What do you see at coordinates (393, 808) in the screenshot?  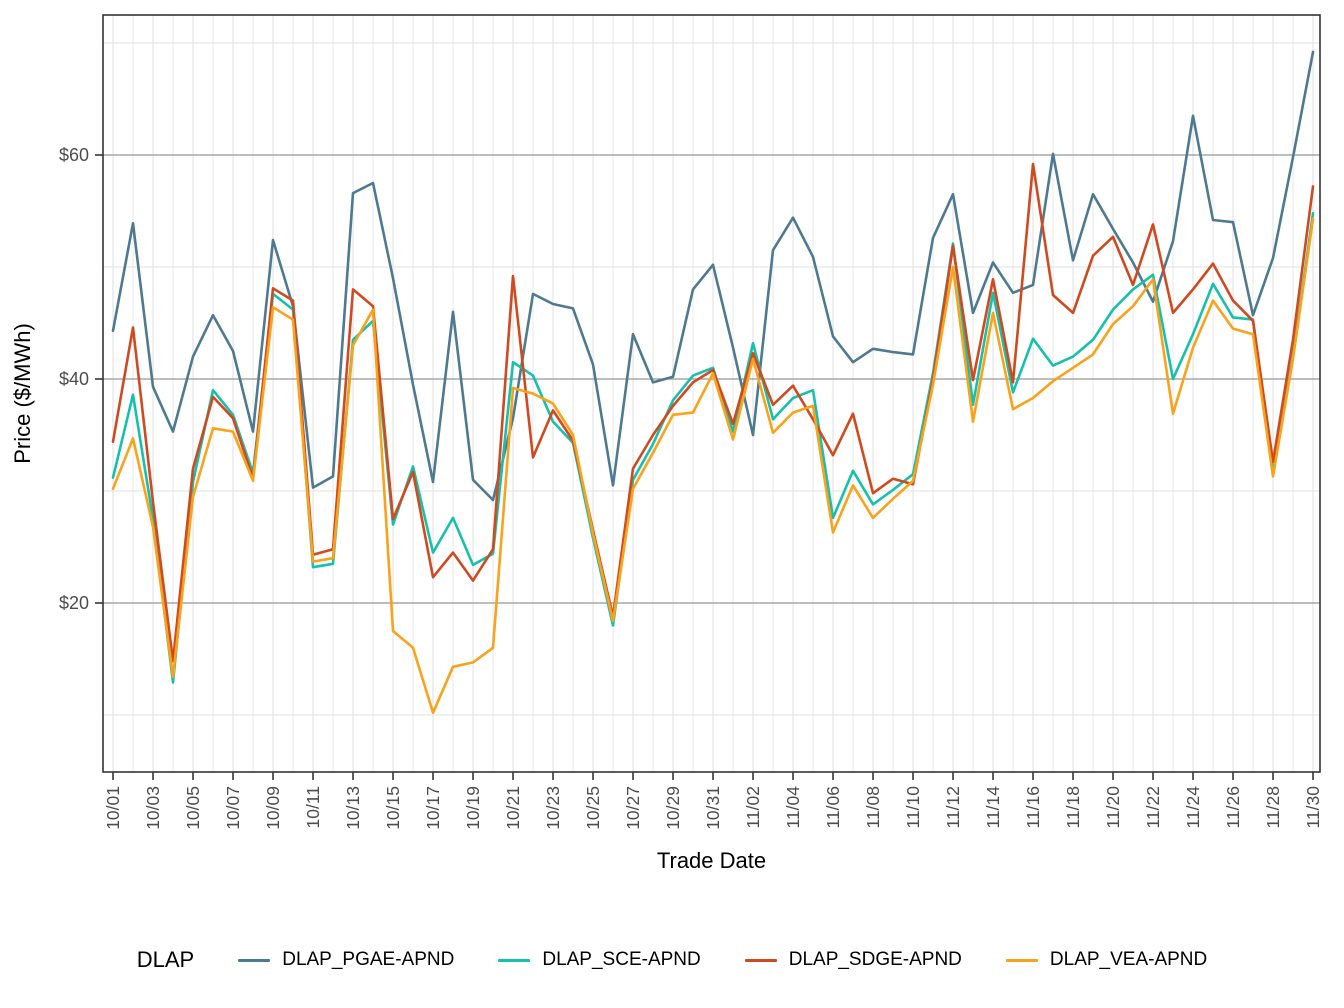 I see `x-tick-label: 10/15` at bounding box center [393, 808].